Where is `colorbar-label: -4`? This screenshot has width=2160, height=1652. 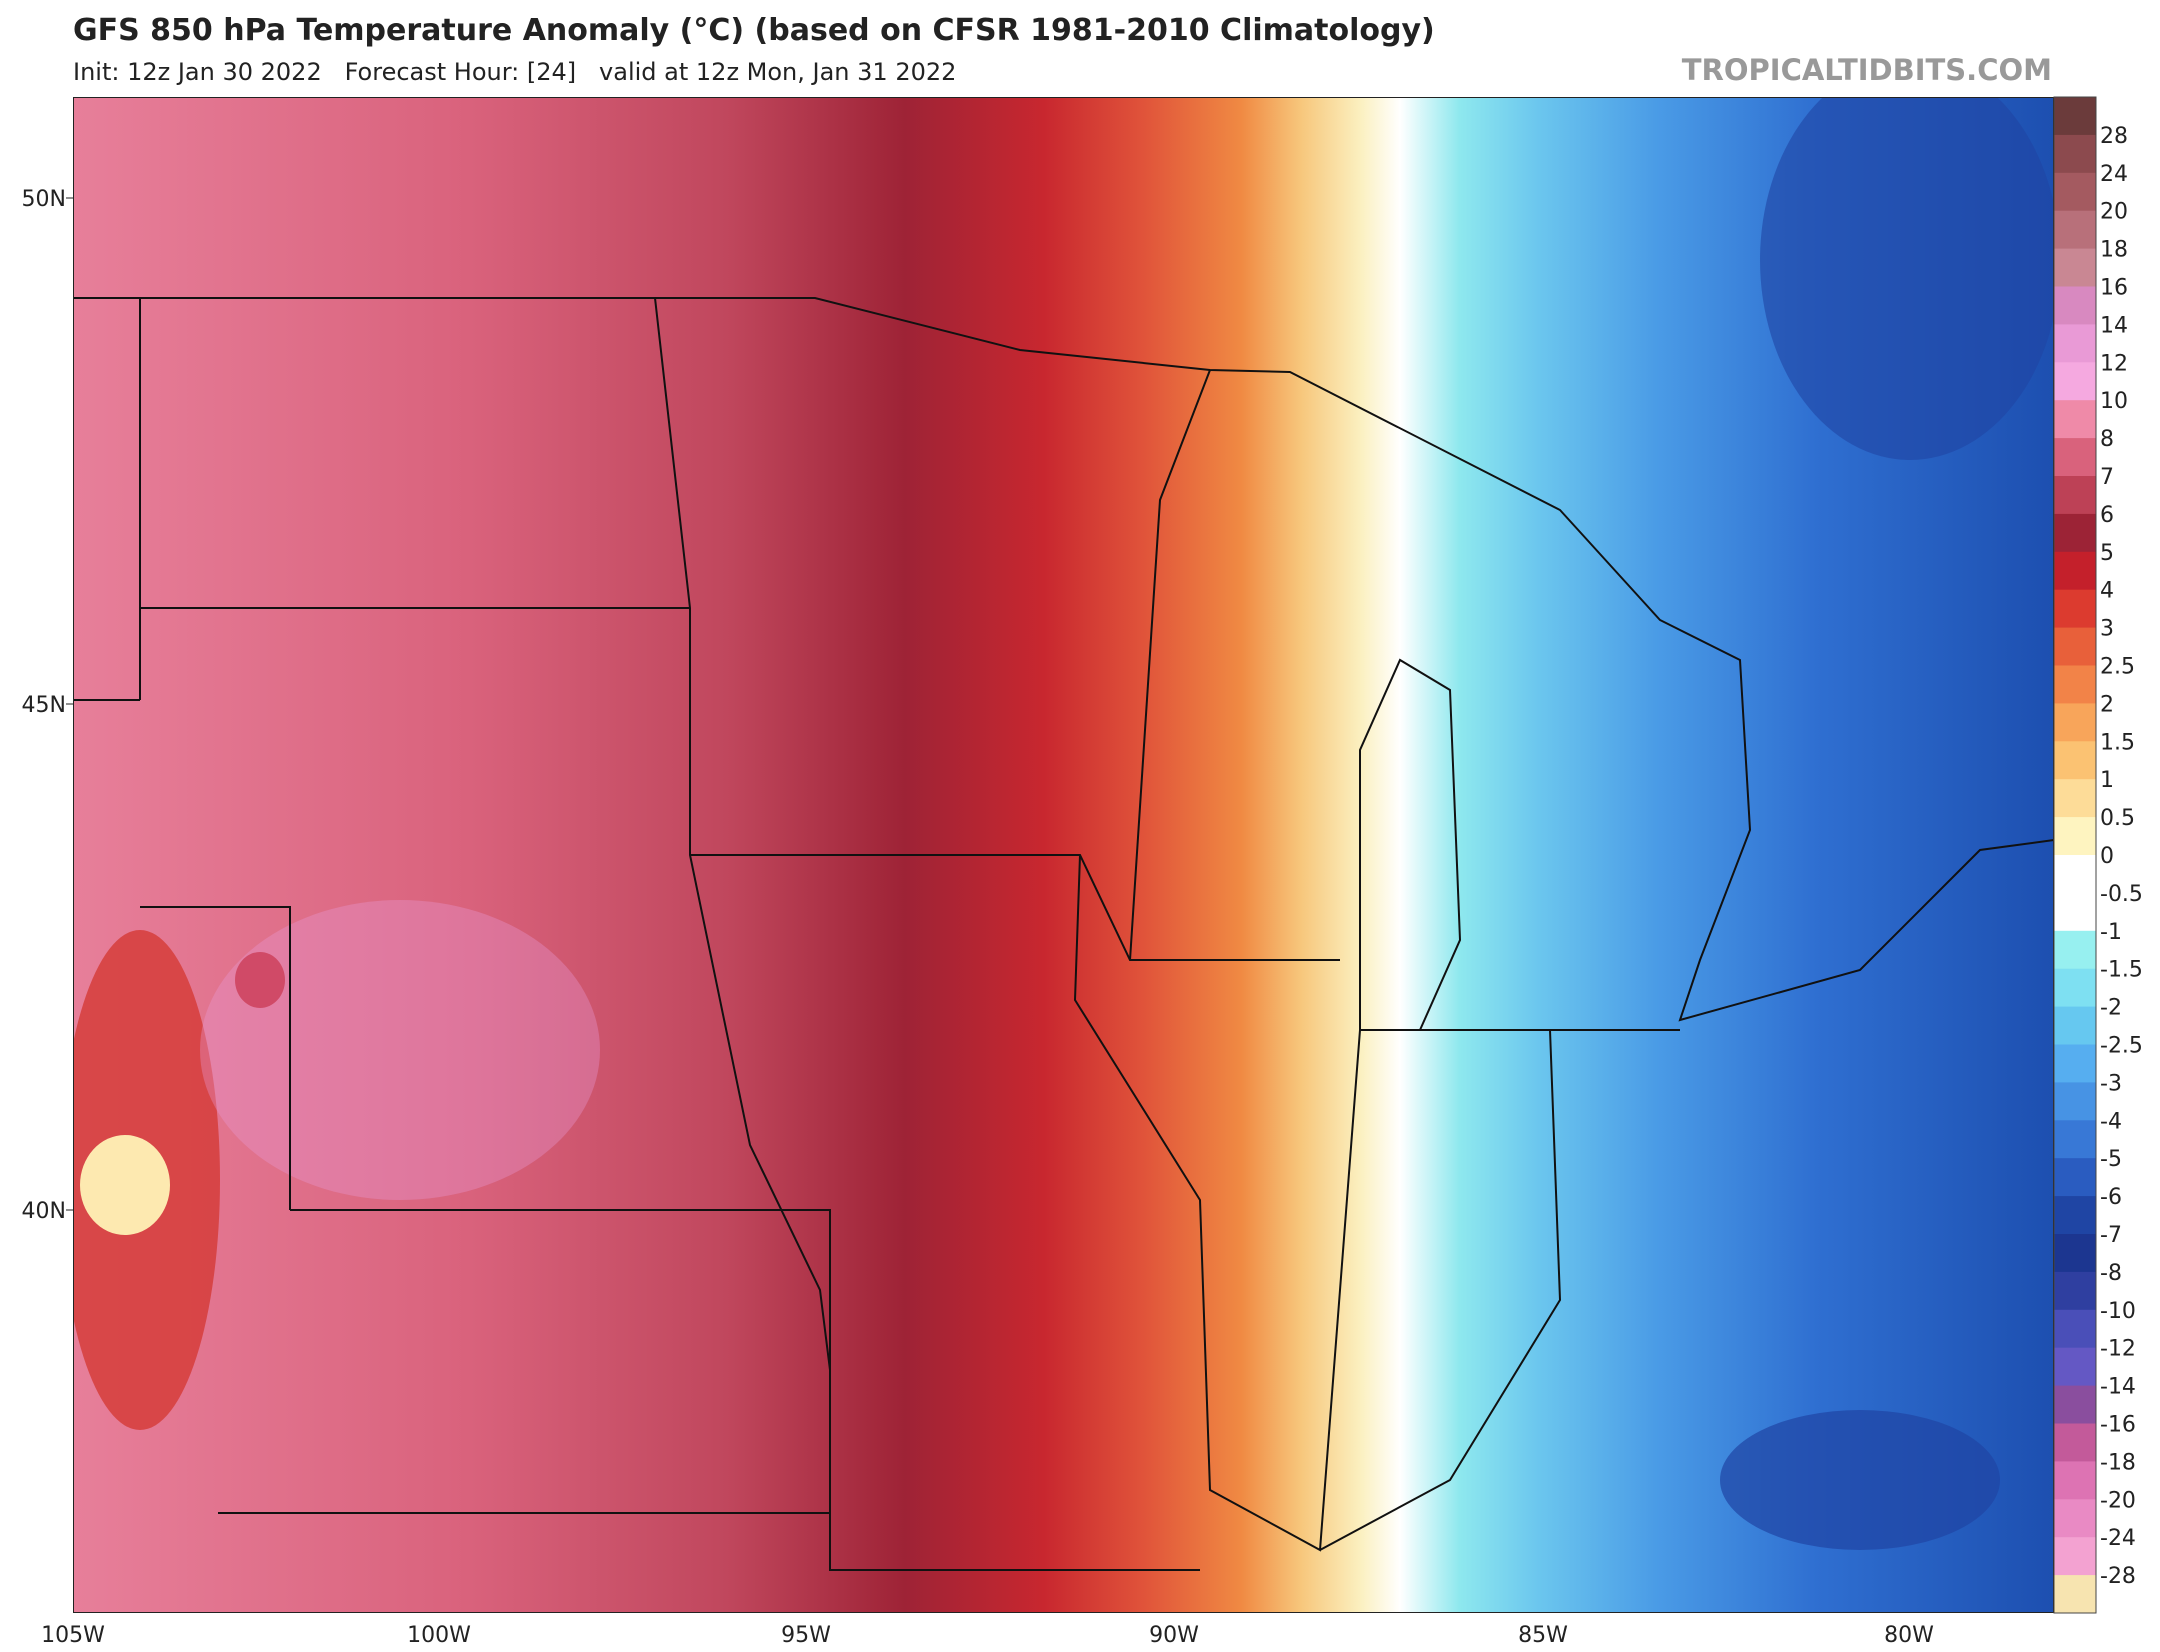 colorbar-label: -4 is located at coordinates (2111, 1121).